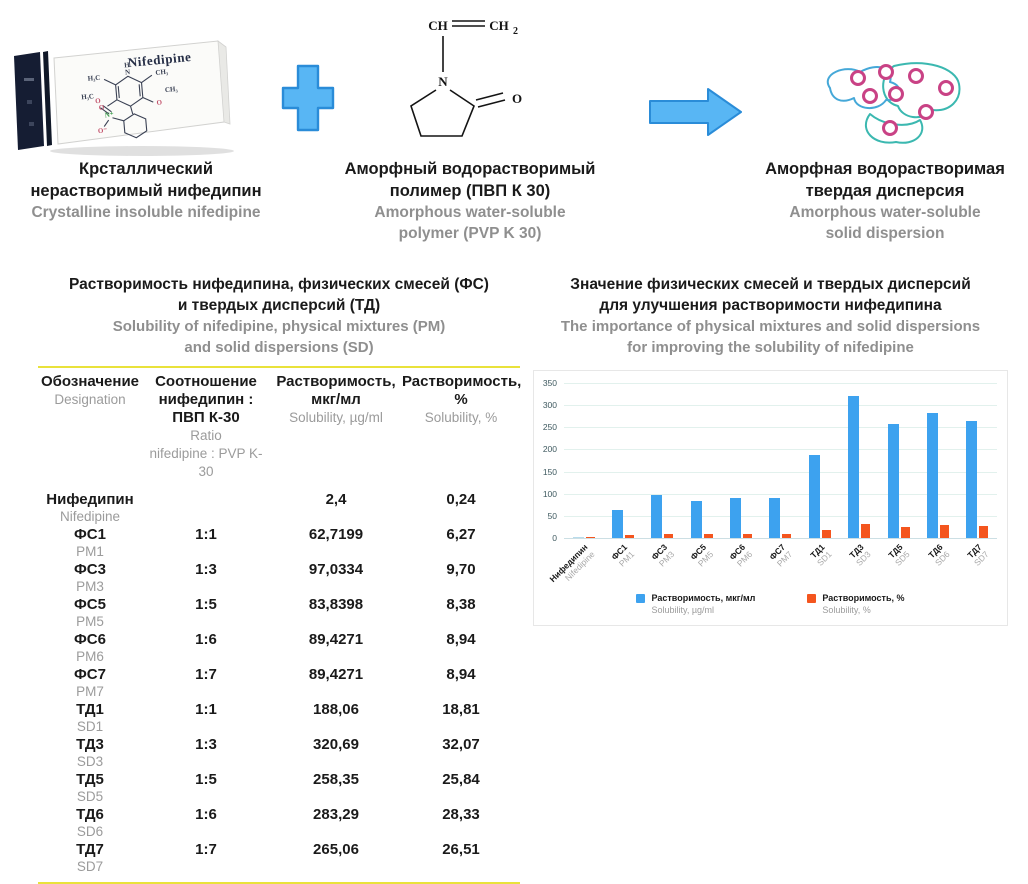 The image size is (1028, 884). I want to click on chart-y-axis: 0 50 100 150 200 250 300 350, so click(547, 498).